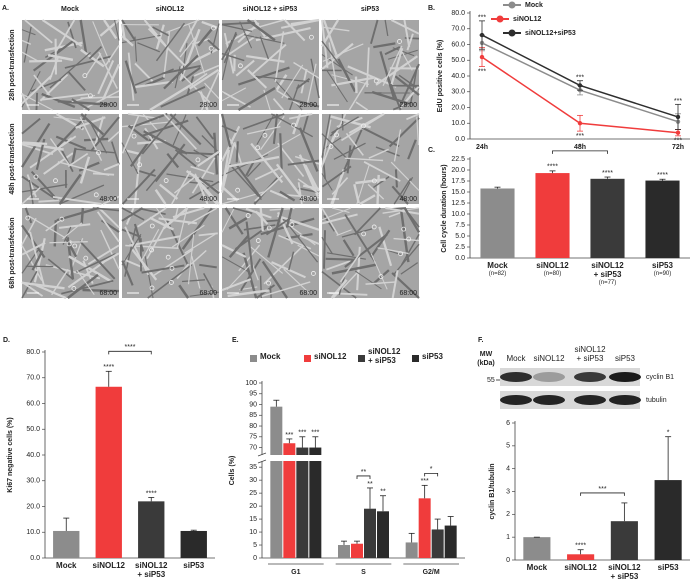 This screenshot has width=696, height=583. What do you see at coordinates (12, 252) in the screenshot?
I see `row-label: 68h post-transfection` at bounding box center [12, 252].